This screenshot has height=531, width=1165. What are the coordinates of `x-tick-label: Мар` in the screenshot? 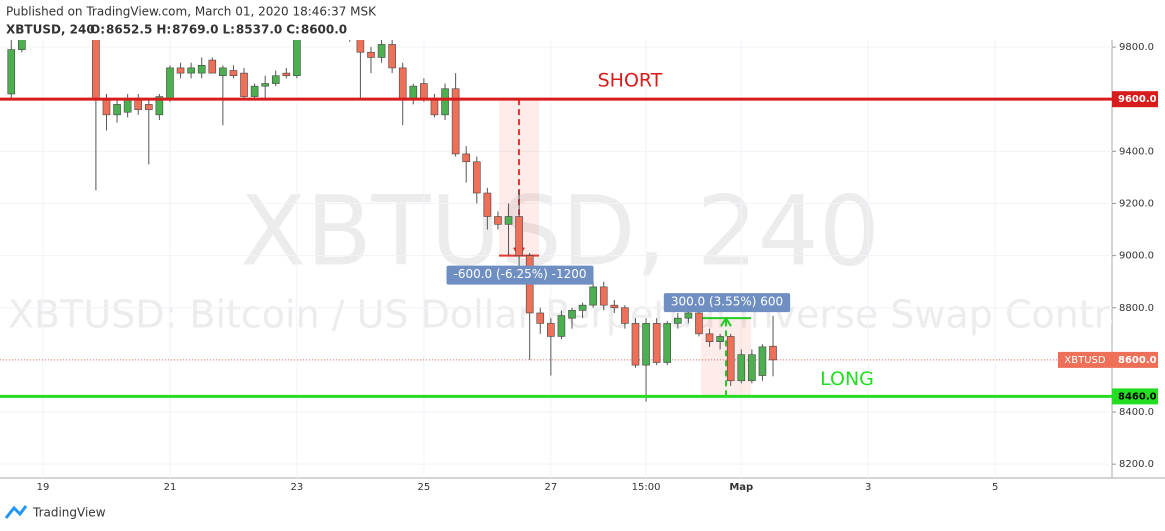 It's located at (741, 487).